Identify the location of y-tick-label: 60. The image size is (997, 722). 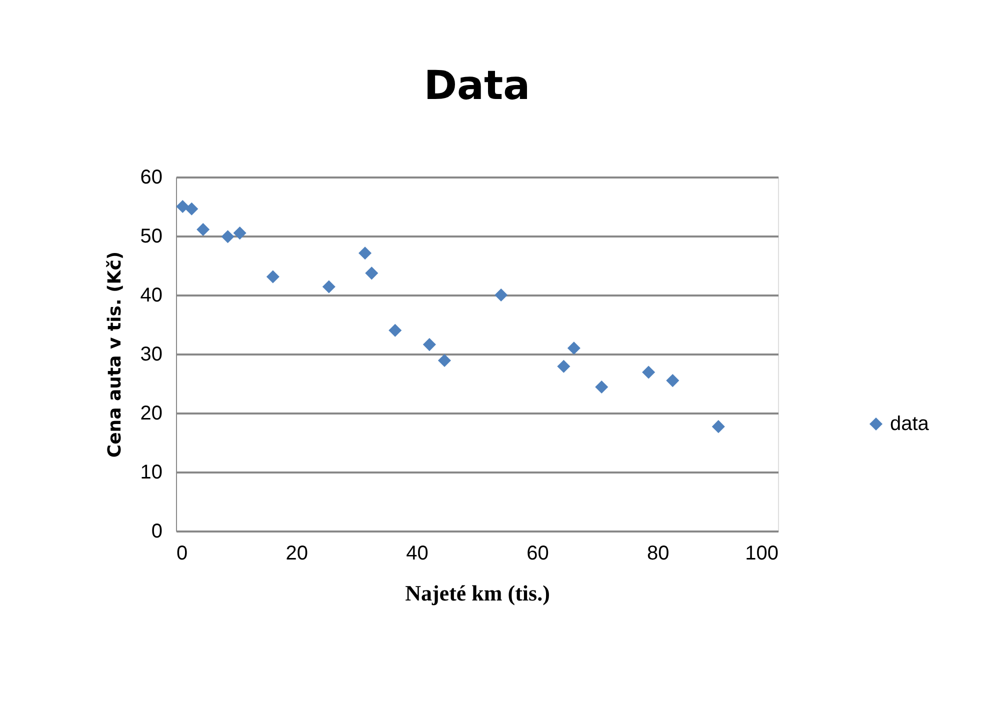
(151, 177).